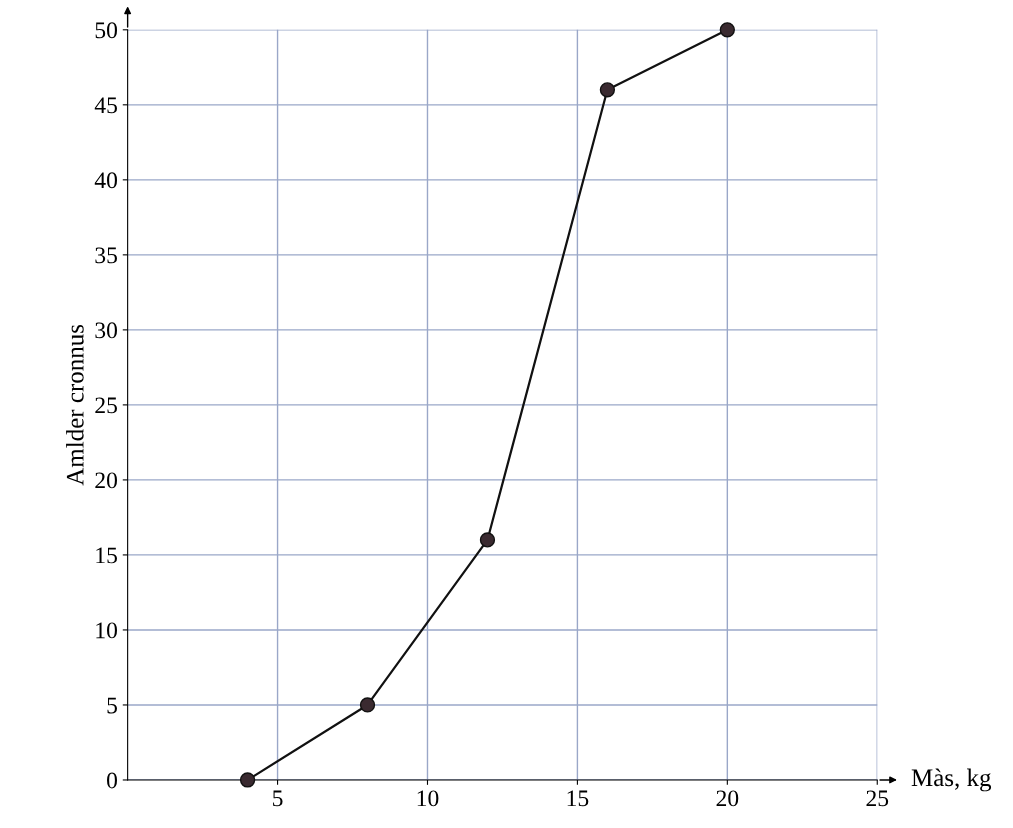 The image size is (1013, 828). I want to click on y-tick-label: 15, so click(106, 555).